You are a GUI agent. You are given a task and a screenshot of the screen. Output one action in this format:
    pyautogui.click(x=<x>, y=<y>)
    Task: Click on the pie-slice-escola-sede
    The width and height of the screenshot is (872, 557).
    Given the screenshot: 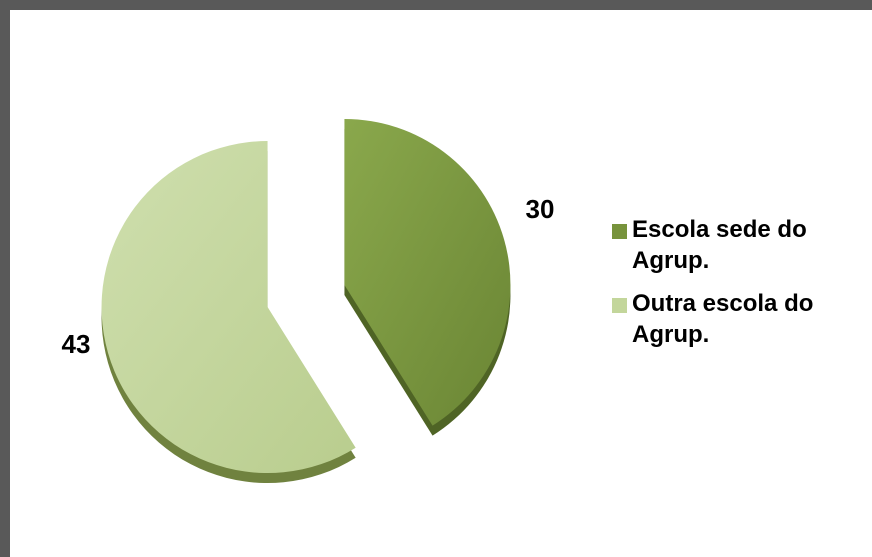 What is the action you would take?
    pyautogui.click(x=427, y=272)
    